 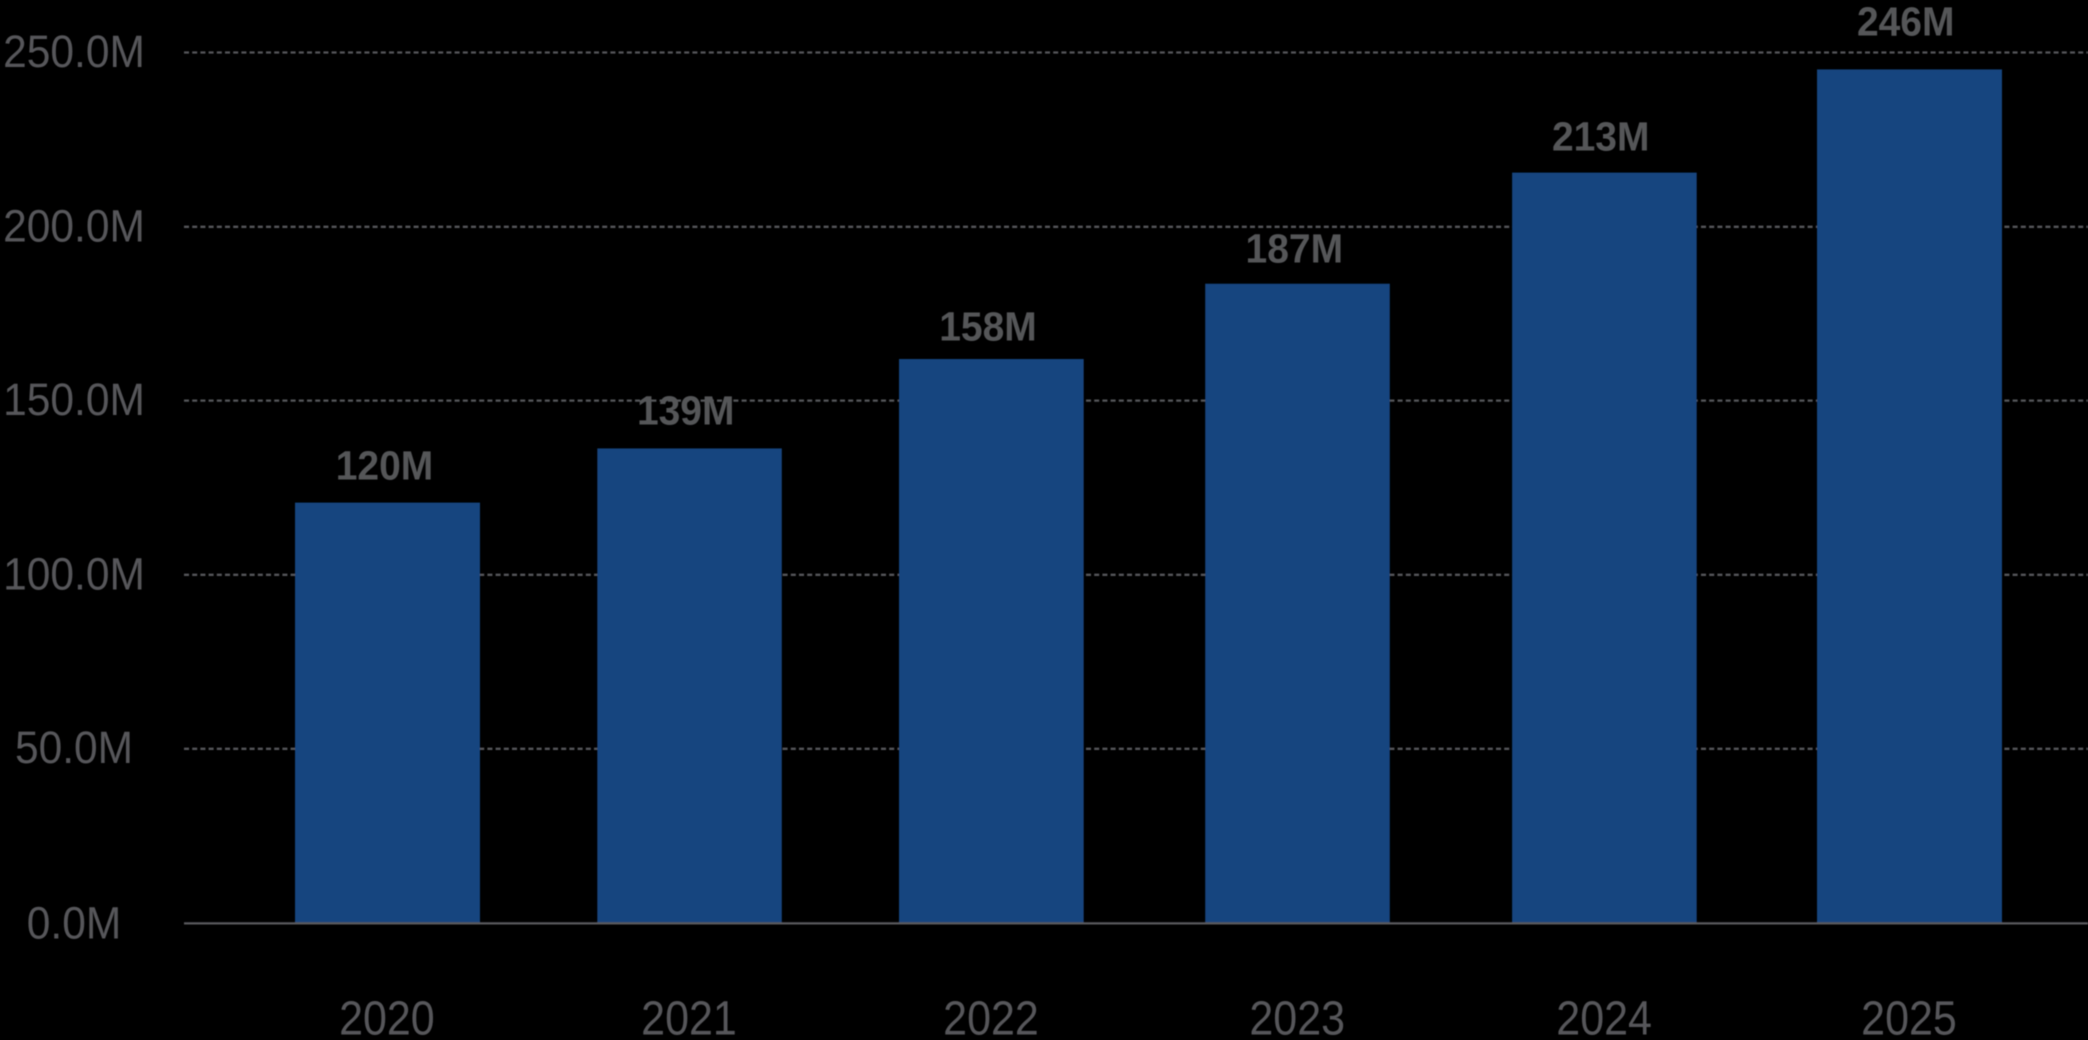 I want to click on svg-text: 2025, so click(x=1909, y=1015).